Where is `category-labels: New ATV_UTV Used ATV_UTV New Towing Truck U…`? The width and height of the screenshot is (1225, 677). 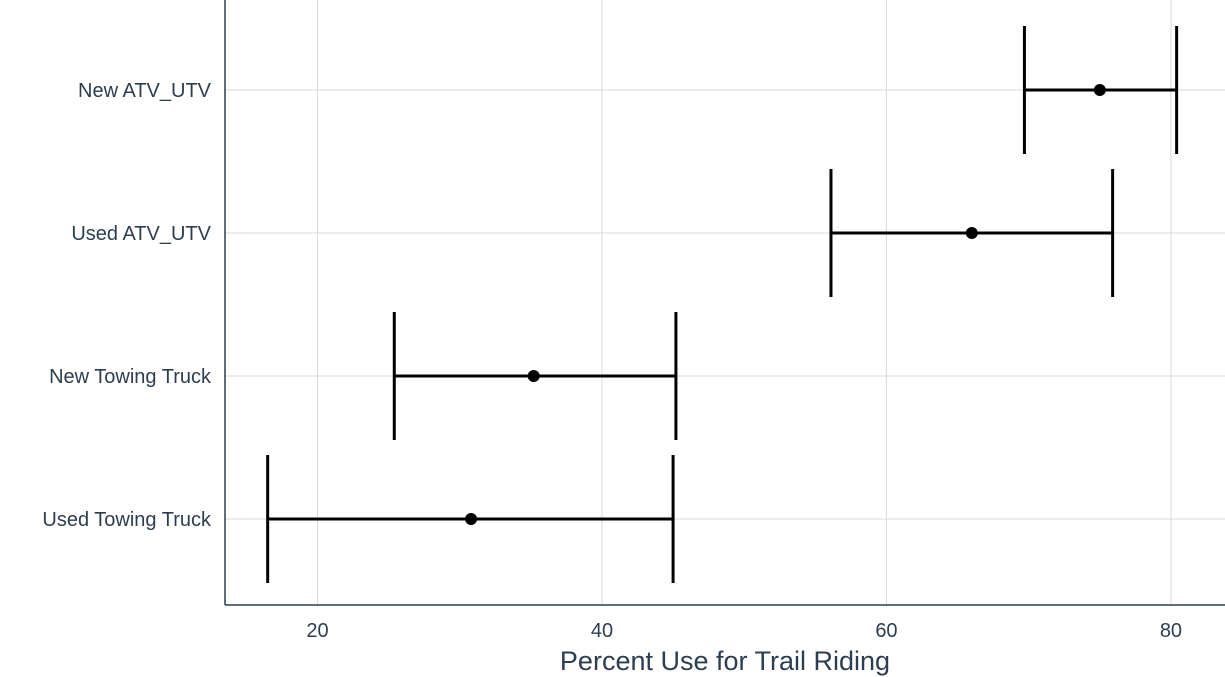 category-labels: New ATV_UTV Used ATV_UTV New Towing Truck U… is located at coordinates (127, 305).